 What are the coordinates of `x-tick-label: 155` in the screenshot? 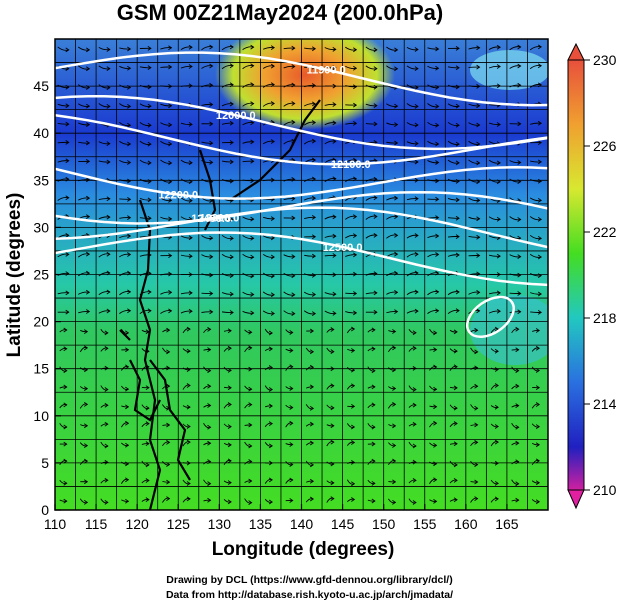 It's located at (425, 524).